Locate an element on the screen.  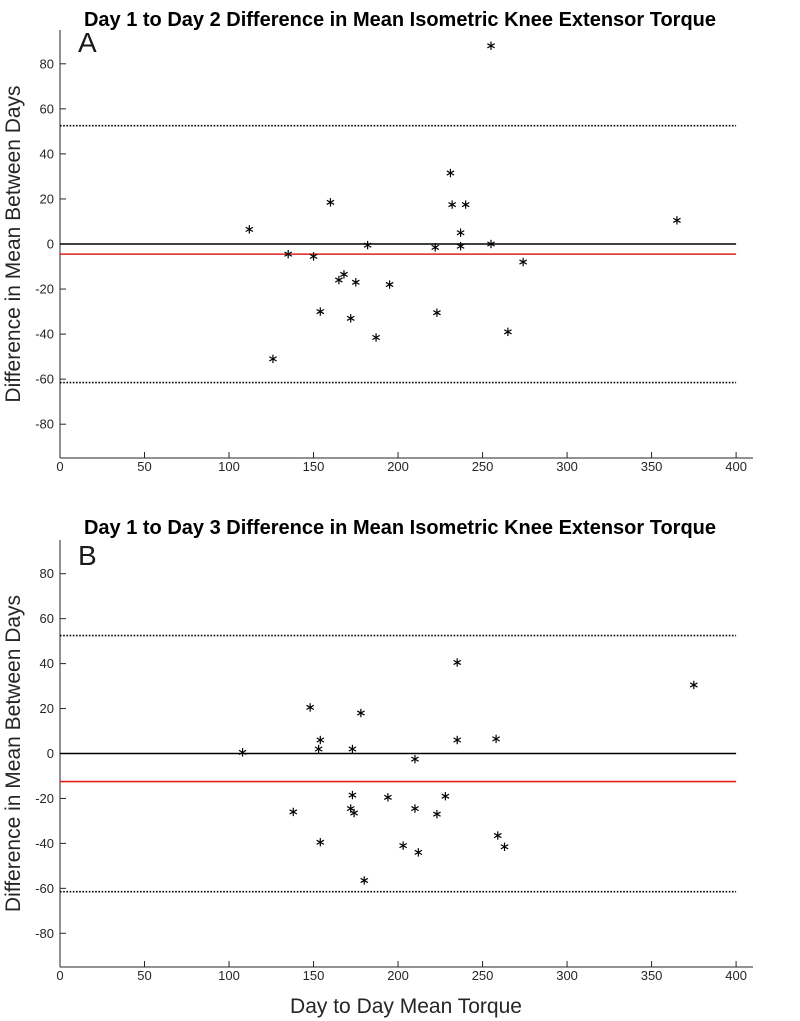
x-tick-label: 50 is located at coordinates (144, 975).